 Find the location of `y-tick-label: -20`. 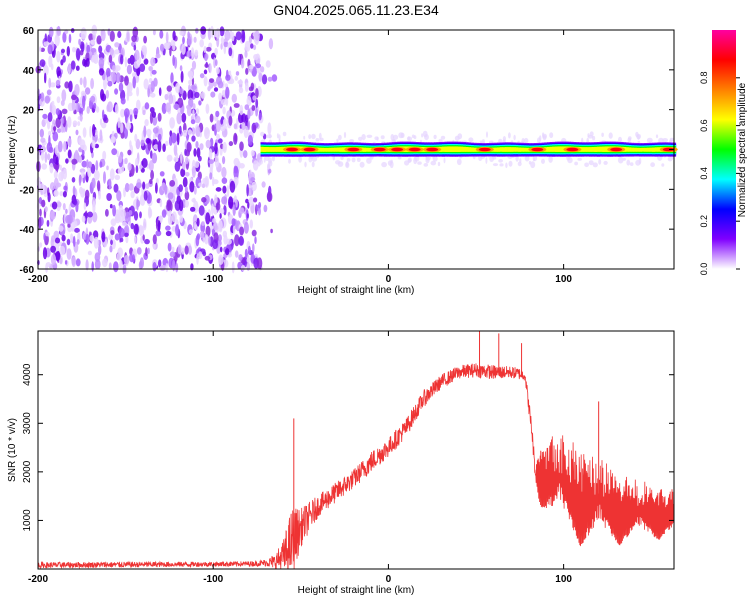

y-tick-label: -20 is located at coordinates (27, 190).